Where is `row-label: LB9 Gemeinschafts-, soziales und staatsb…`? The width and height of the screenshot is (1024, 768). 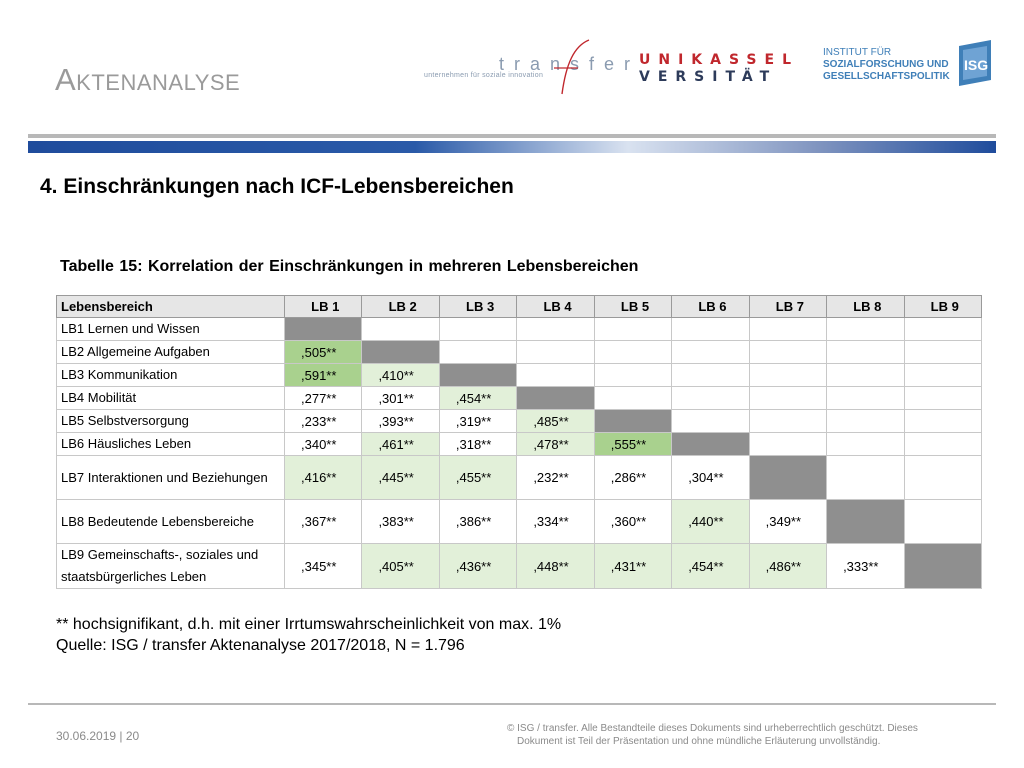
row-label: LB9 Gemeinschafts-, soziales und staatsb… is located at coordinates (170, 566).